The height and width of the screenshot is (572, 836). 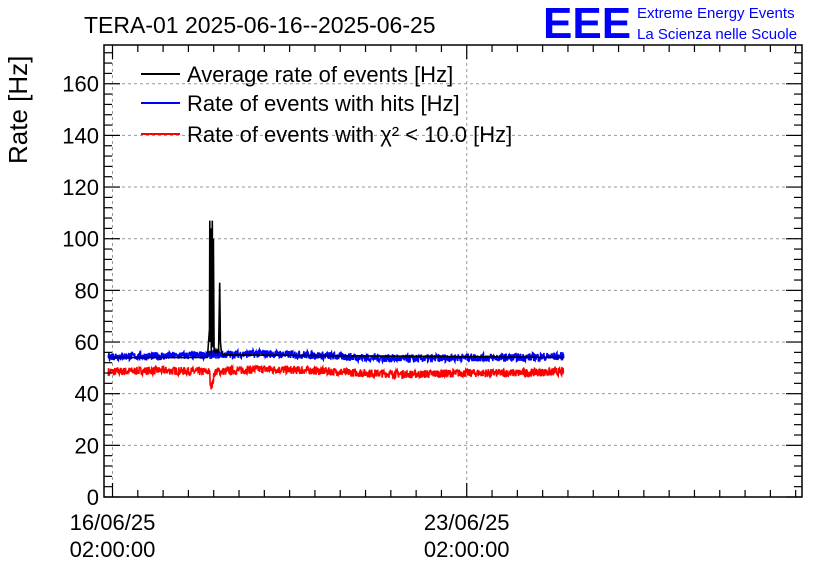 I want to click on y-axis-label: Rate [Hz], so click(x=18, y=110).